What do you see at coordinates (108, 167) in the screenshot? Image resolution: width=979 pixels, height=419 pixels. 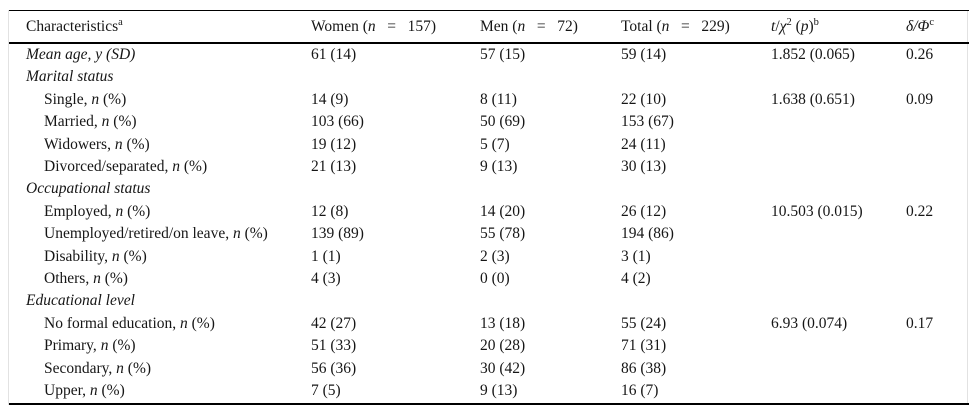 I see `row-label: Divorced/separated,` at bounding box center [108, 167].